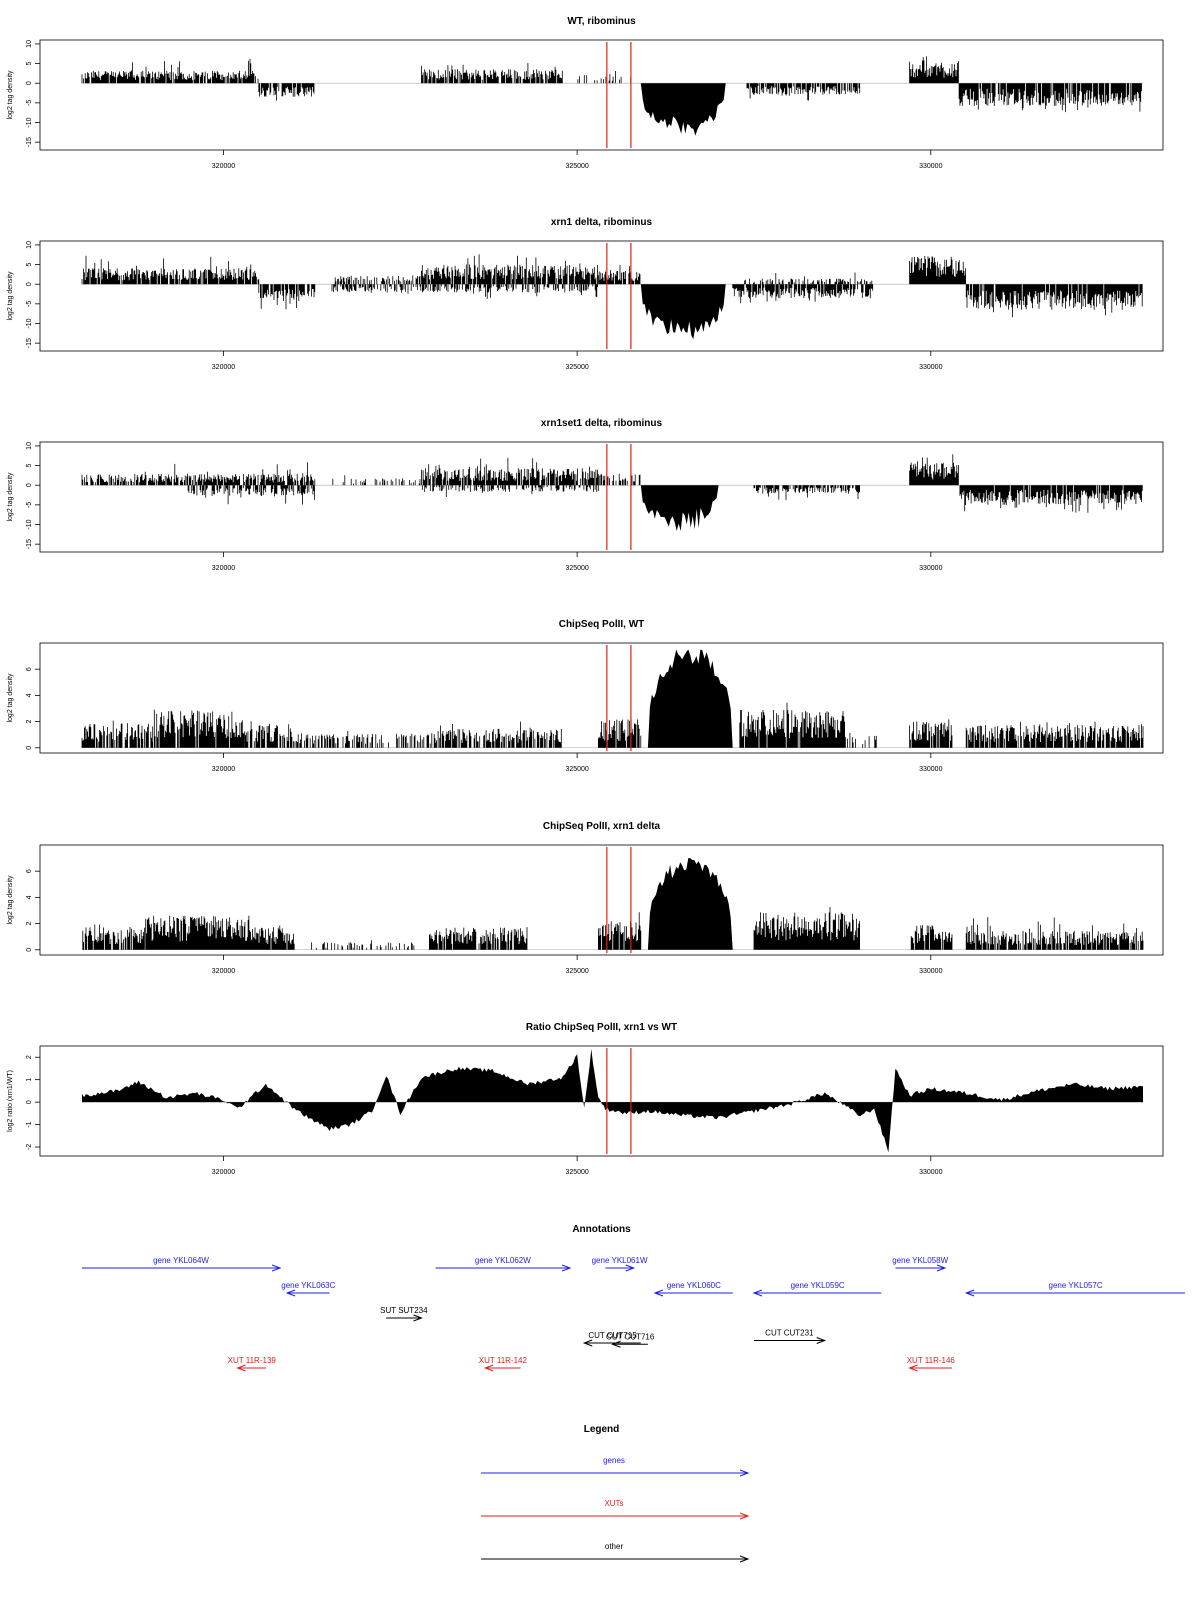 This screenshot has height=1600, width=1200. What do you see at coordinates (1074, 1289) in the screenshot?
I see `feature-gene-ykl057c: gene YKL057C` at bounding box center [1074, 1289].